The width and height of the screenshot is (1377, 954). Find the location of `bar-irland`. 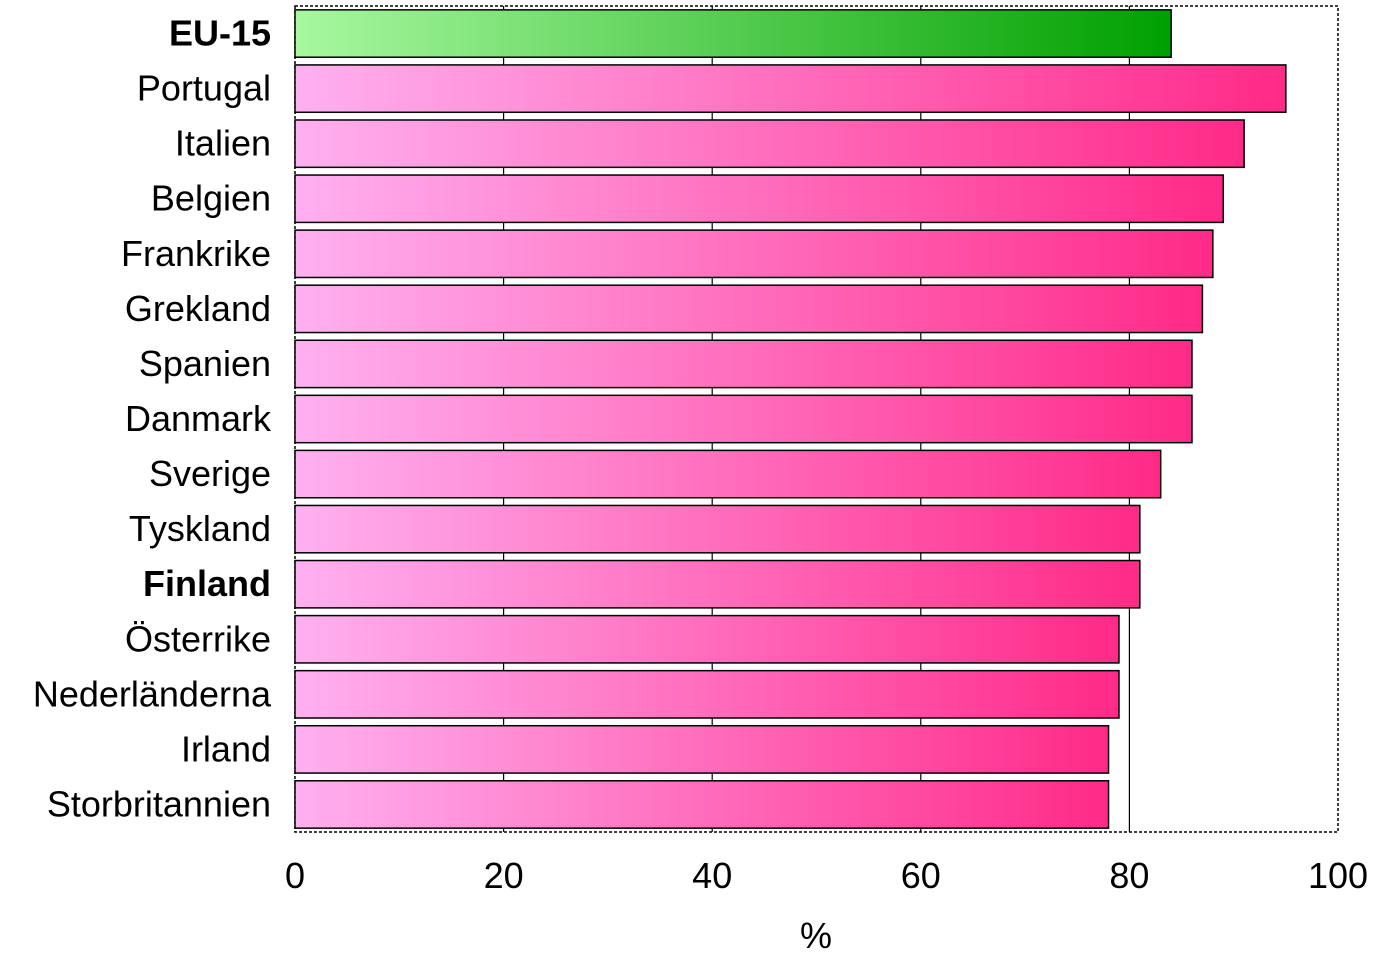

bar-irland is located at coordinates (702, 749).